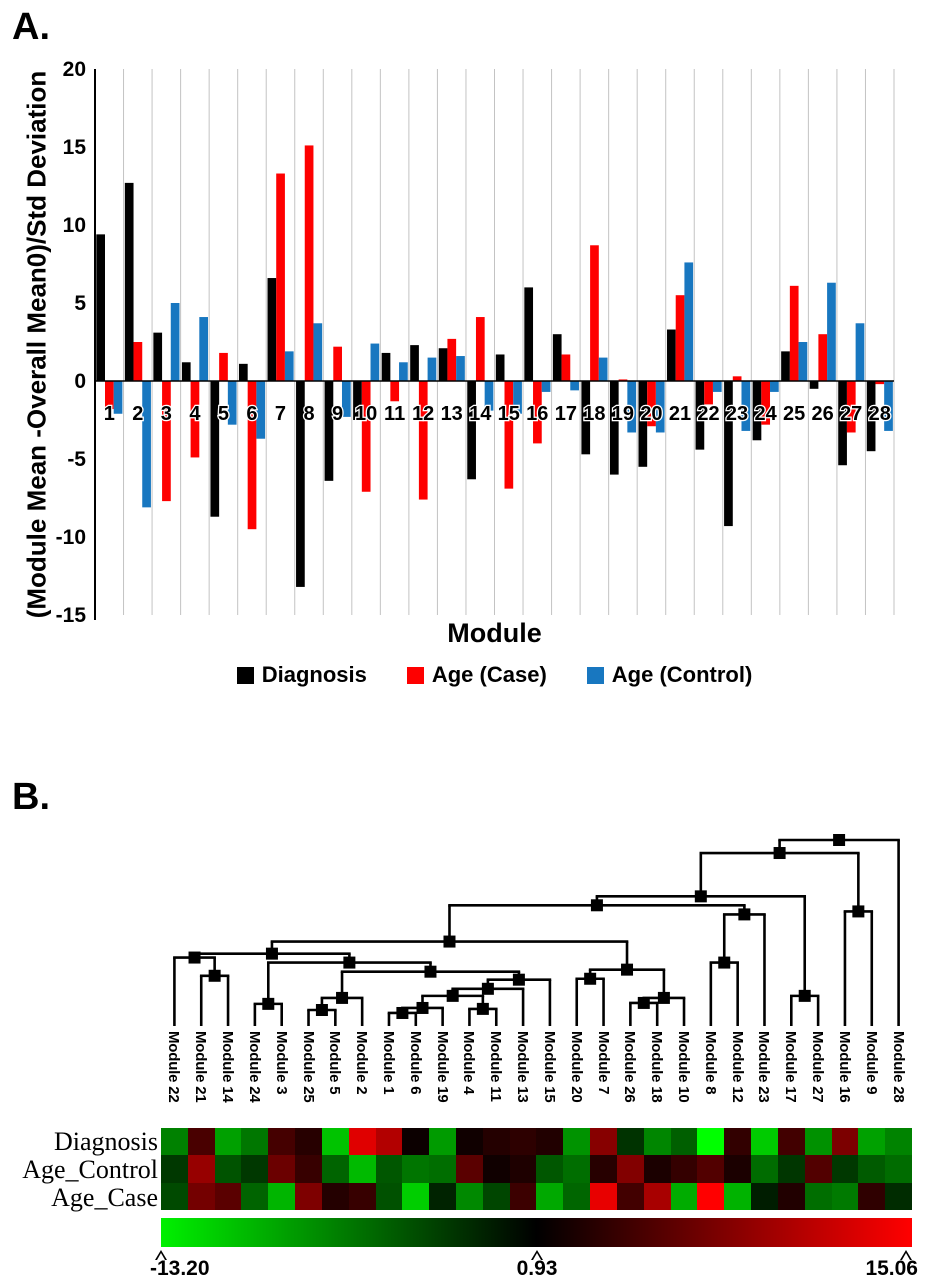  I want to click on leaf-label-module-20: Module 20, so click(576, 1067).